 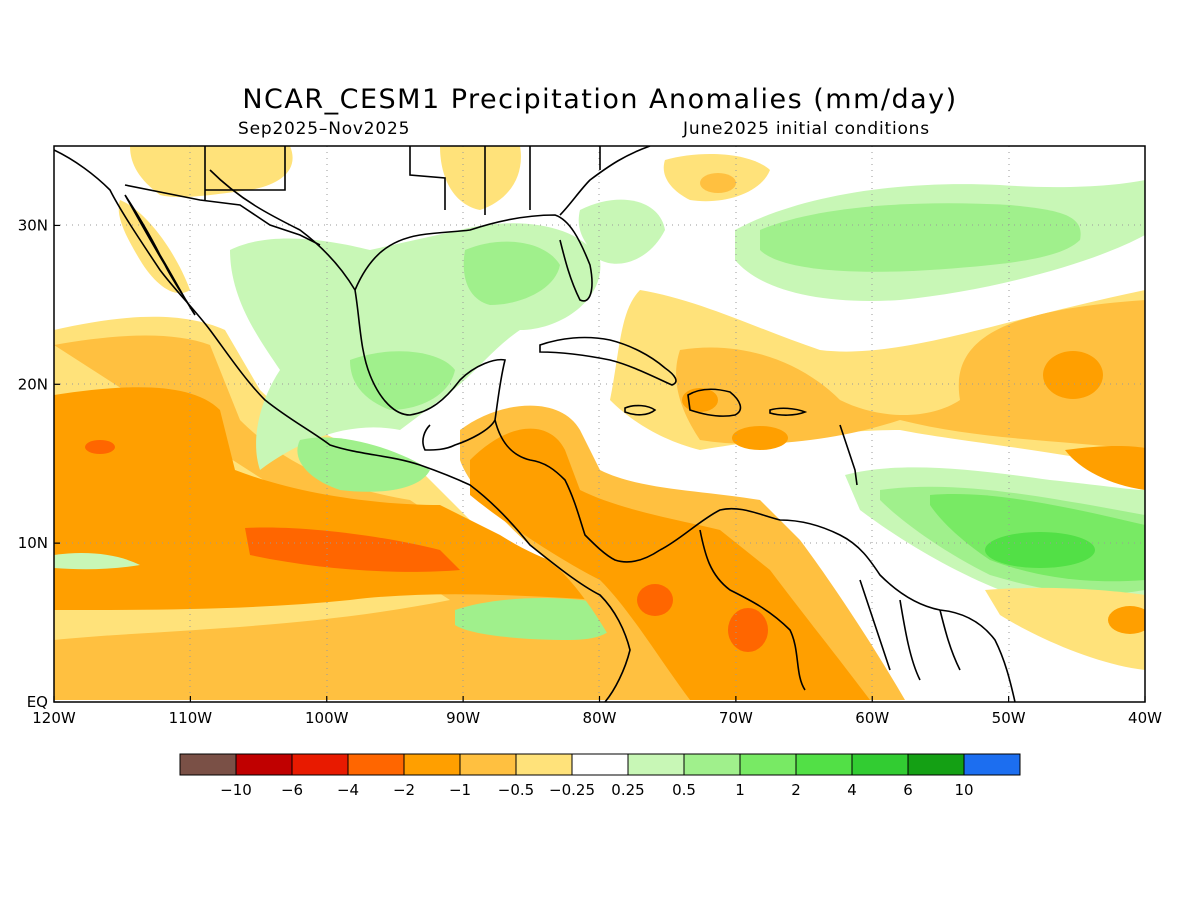 I want to click on mexico-wet-core, so click(x=363, y=464).